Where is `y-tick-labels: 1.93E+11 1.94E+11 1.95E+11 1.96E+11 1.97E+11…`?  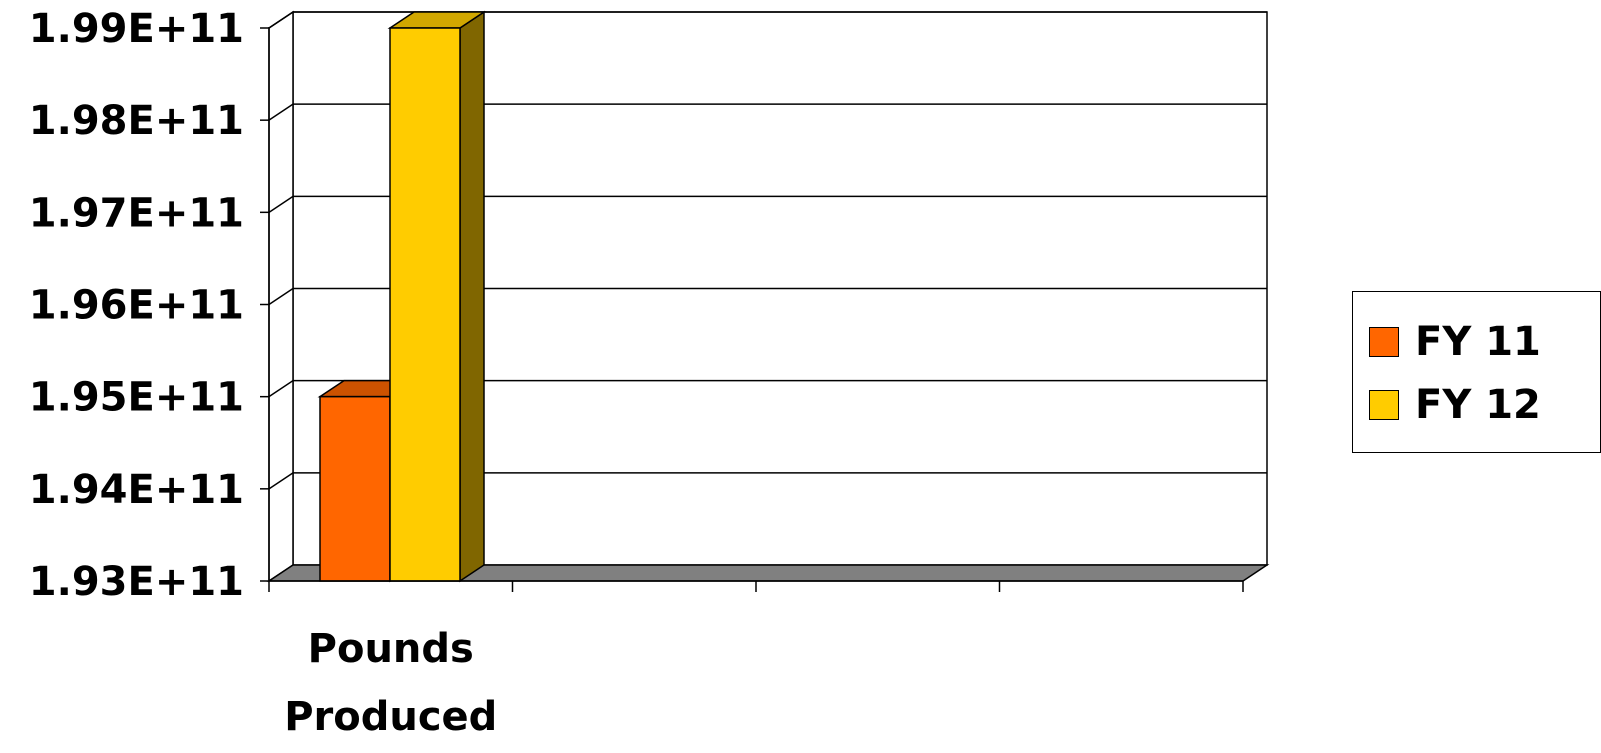 y-tick-labels: 1.93E+11 1.94E+11 1.95E+11 1.96E+11 1.97E+11… is located at coordinates (136, 305).